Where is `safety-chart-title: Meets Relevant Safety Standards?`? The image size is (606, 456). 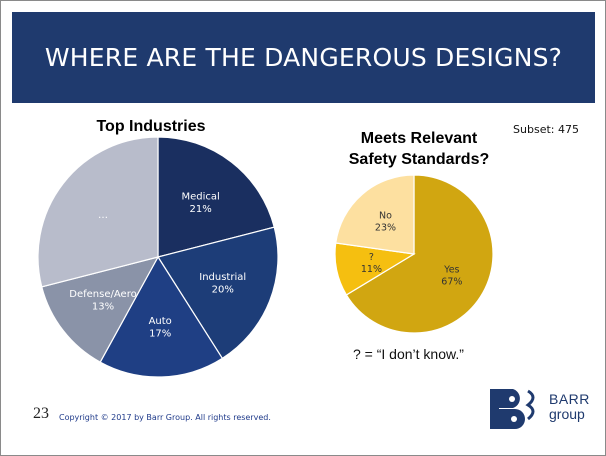
safety-chart-title: Meets Relevant Safety Standards? is located at coordinates (419, 149).